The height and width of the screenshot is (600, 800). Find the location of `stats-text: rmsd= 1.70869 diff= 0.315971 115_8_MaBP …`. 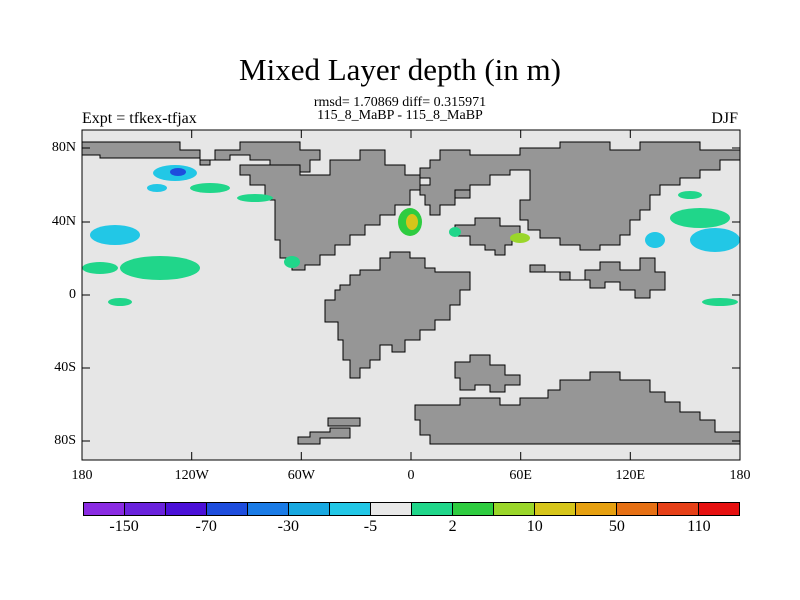

stats-text: rmsd= 1.70869 diff= 0.315971 115_8_MaBP … is located at coordinates (400, 109).